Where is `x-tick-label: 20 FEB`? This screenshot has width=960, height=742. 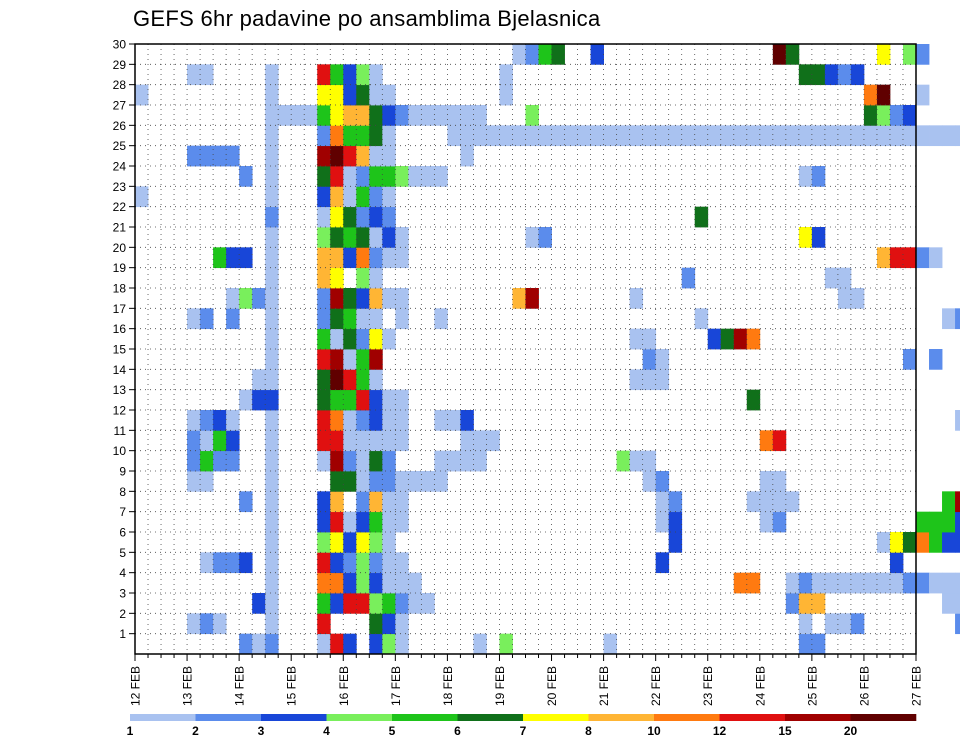 x-tick-label: 20 FEB is located at coordinates (552, 686).